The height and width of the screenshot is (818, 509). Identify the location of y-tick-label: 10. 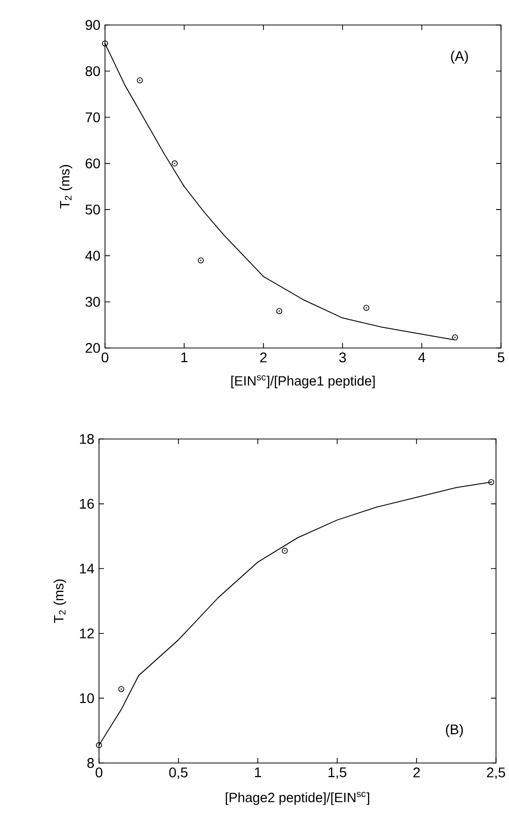
(87, 698).